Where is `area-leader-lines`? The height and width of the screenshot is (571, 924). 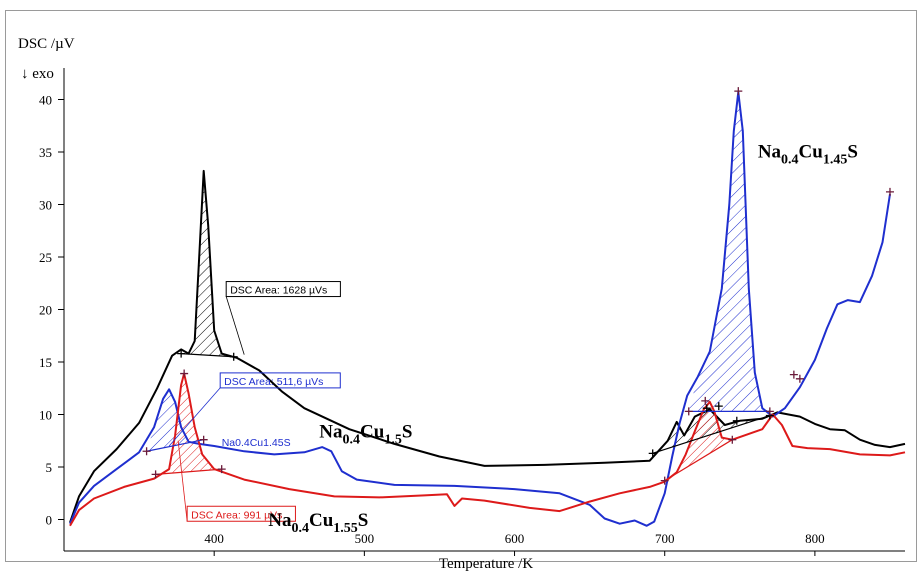 area-leader-lines is located at coordinates (206, 409).